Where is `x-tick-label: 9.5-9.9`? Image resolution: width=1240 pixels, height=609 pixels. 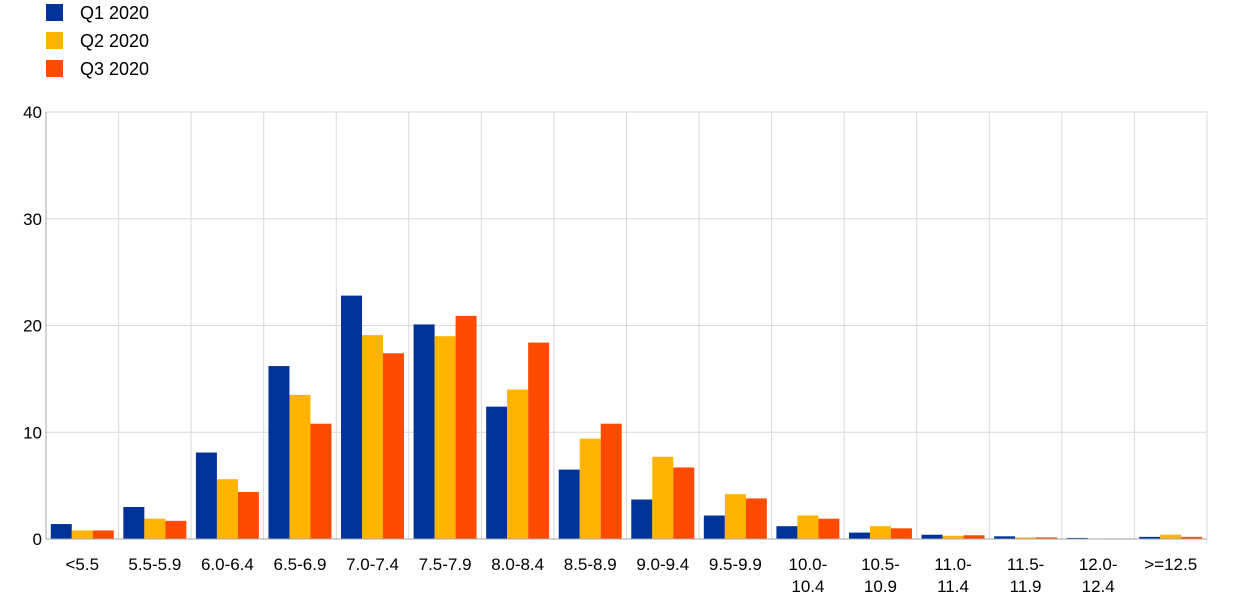 x-tick-label: 9.5-9.9 is located at coordinates (735, 564).